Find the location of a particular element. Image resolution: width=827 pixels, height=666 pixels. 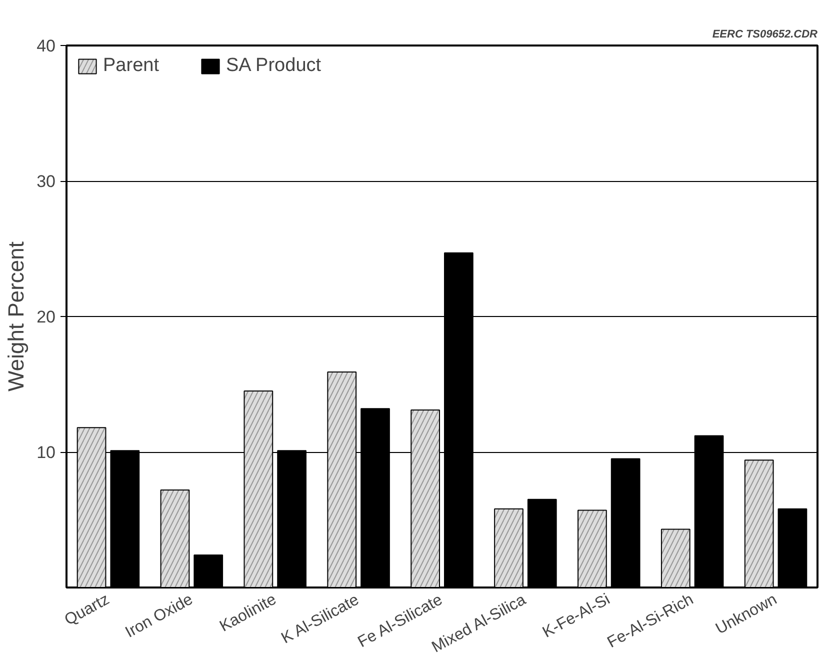

y-axis-title: Weight Percent is located at coordinates (16, 316).